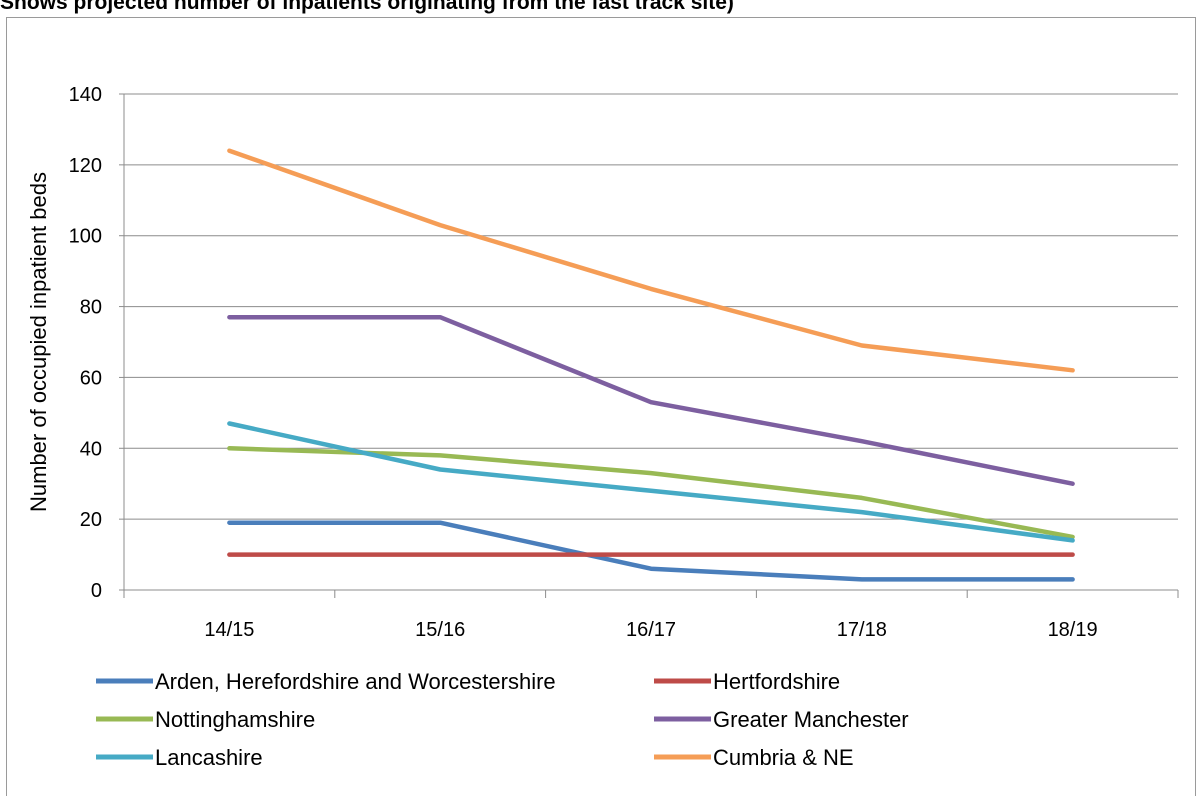 This screenshot has height=796, width=1198. Describe the element at coordinates (783, 757) in the screenshot. I see `legend-label: Cumbria & NE` at that location.